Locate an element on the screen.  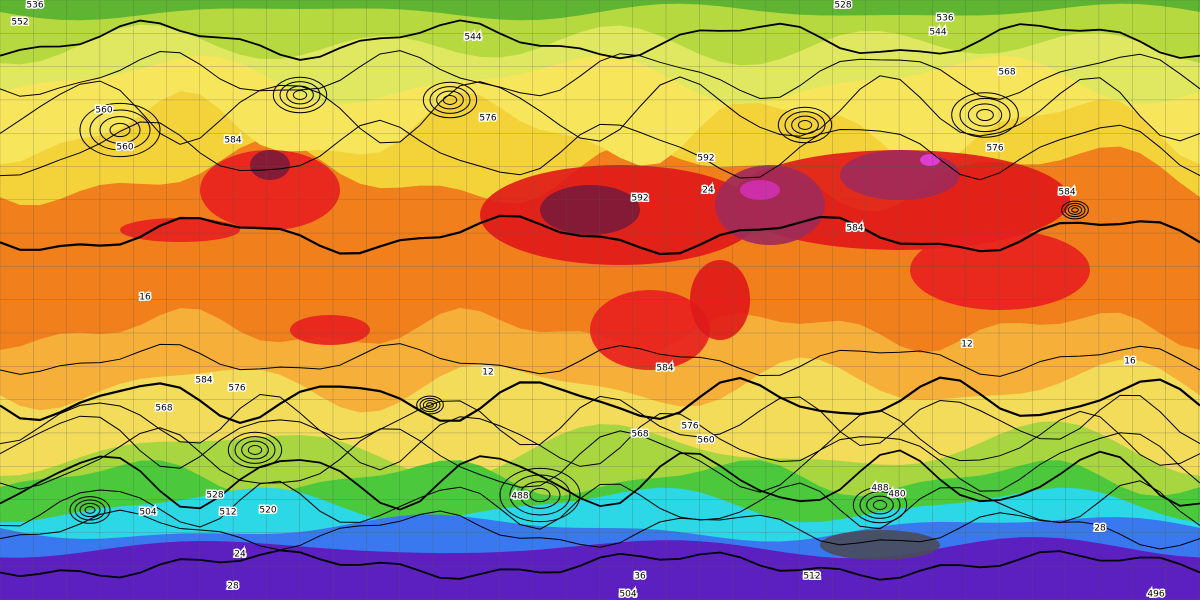
contour-label: 496 is located at coordinates (1155, 595).